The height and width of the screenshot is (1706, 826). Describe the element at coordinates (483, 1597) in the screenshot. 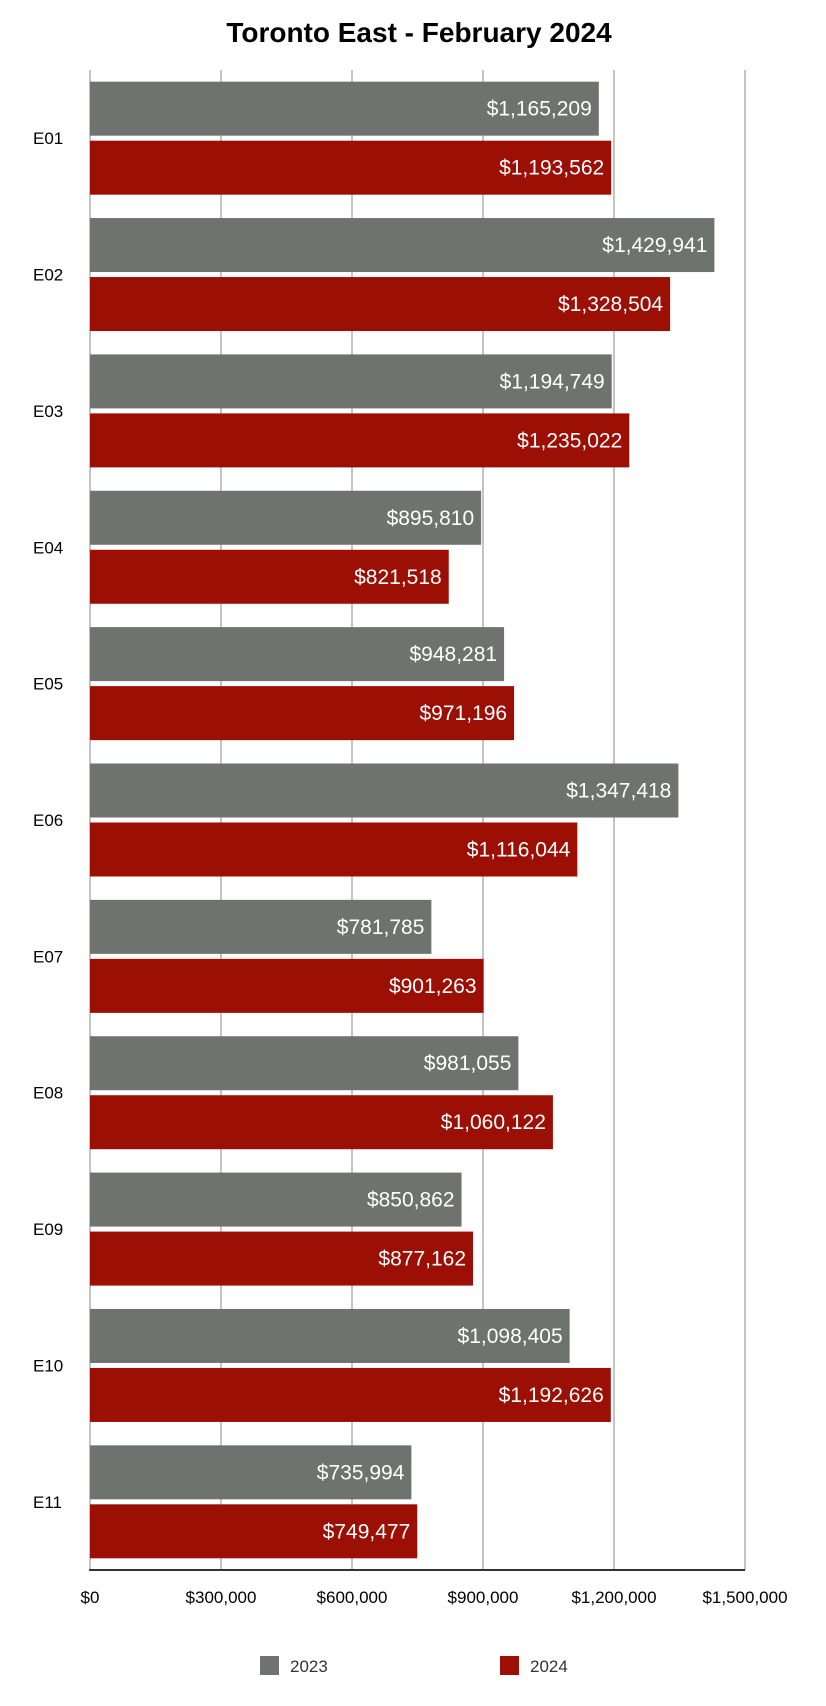

I see `x-tick-label-3: $900,000` at that location.